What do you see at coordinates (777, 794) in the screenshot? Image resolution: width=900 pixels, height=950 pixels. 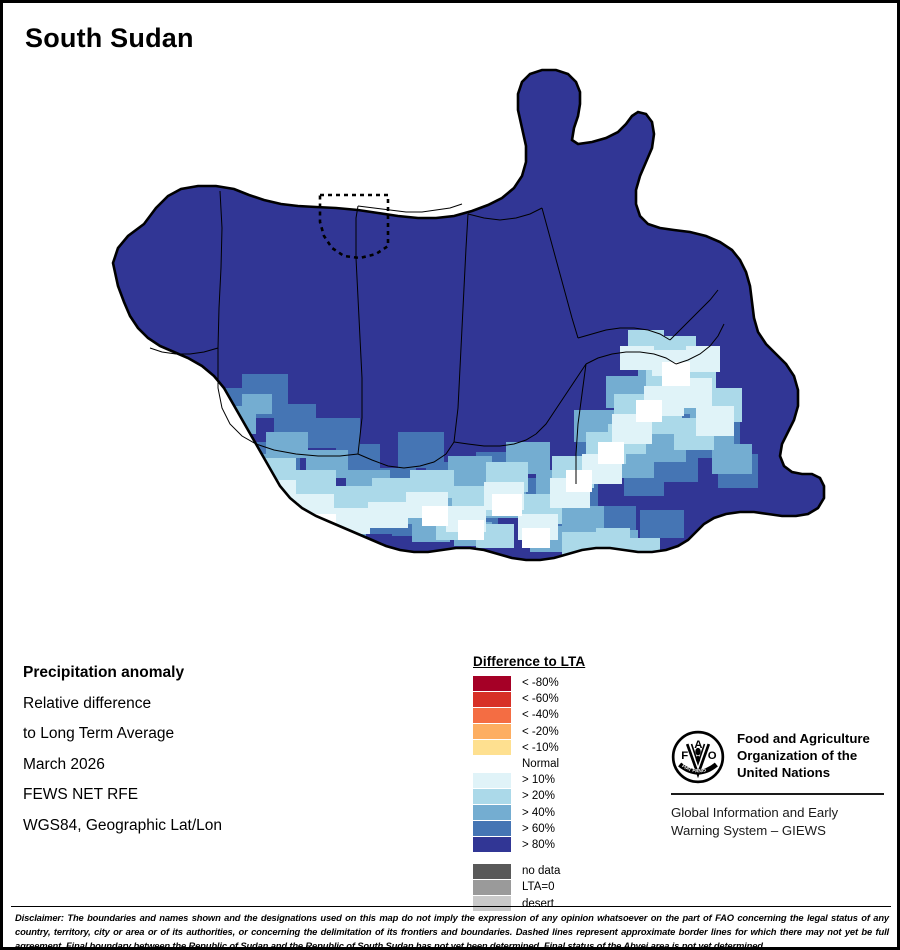 I see `fao-divider` at bounding box center [777, 794].